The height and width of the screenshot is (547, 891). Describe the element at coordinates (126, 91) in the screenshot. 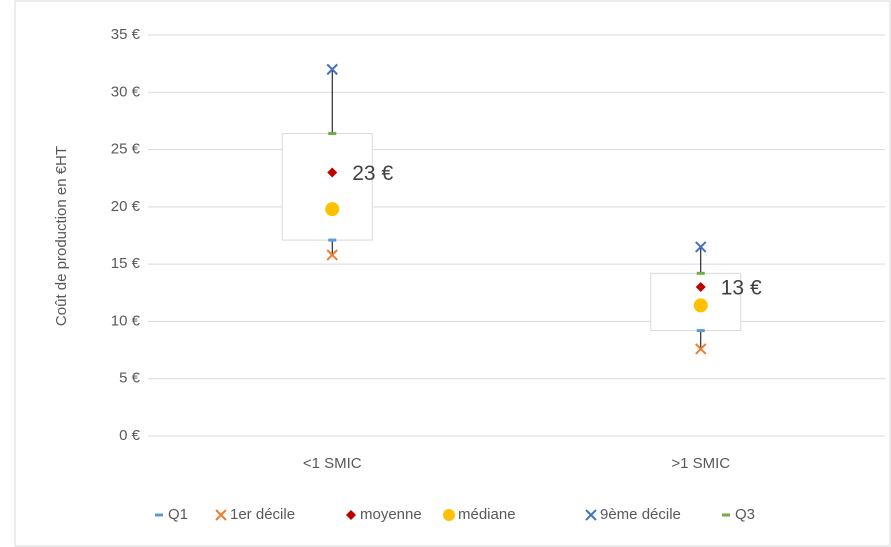

I see `y-tick-label: 30 €` at that location.